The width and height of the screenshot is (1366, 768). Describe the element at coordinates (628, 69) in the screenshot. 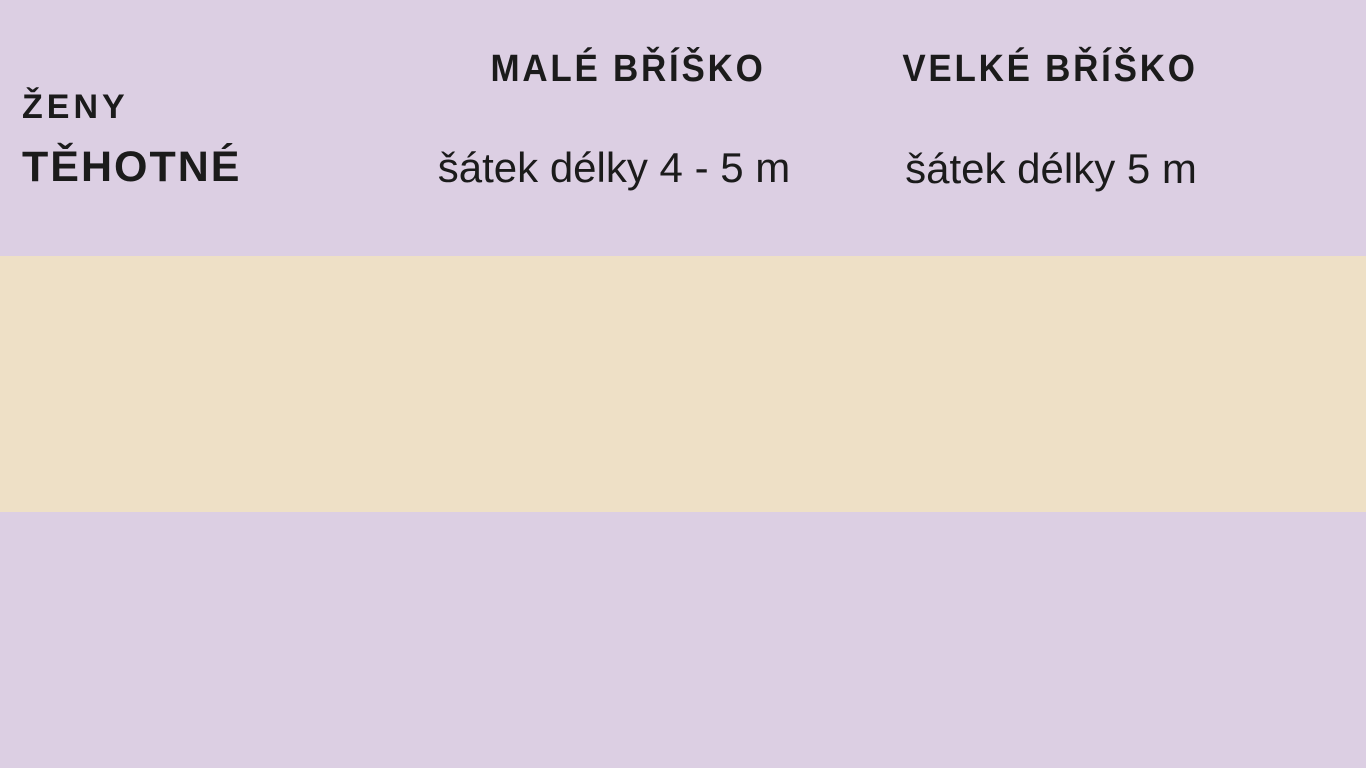

I see `column-header-small-belly: MALÉ BŘÍŠKO` at that location.